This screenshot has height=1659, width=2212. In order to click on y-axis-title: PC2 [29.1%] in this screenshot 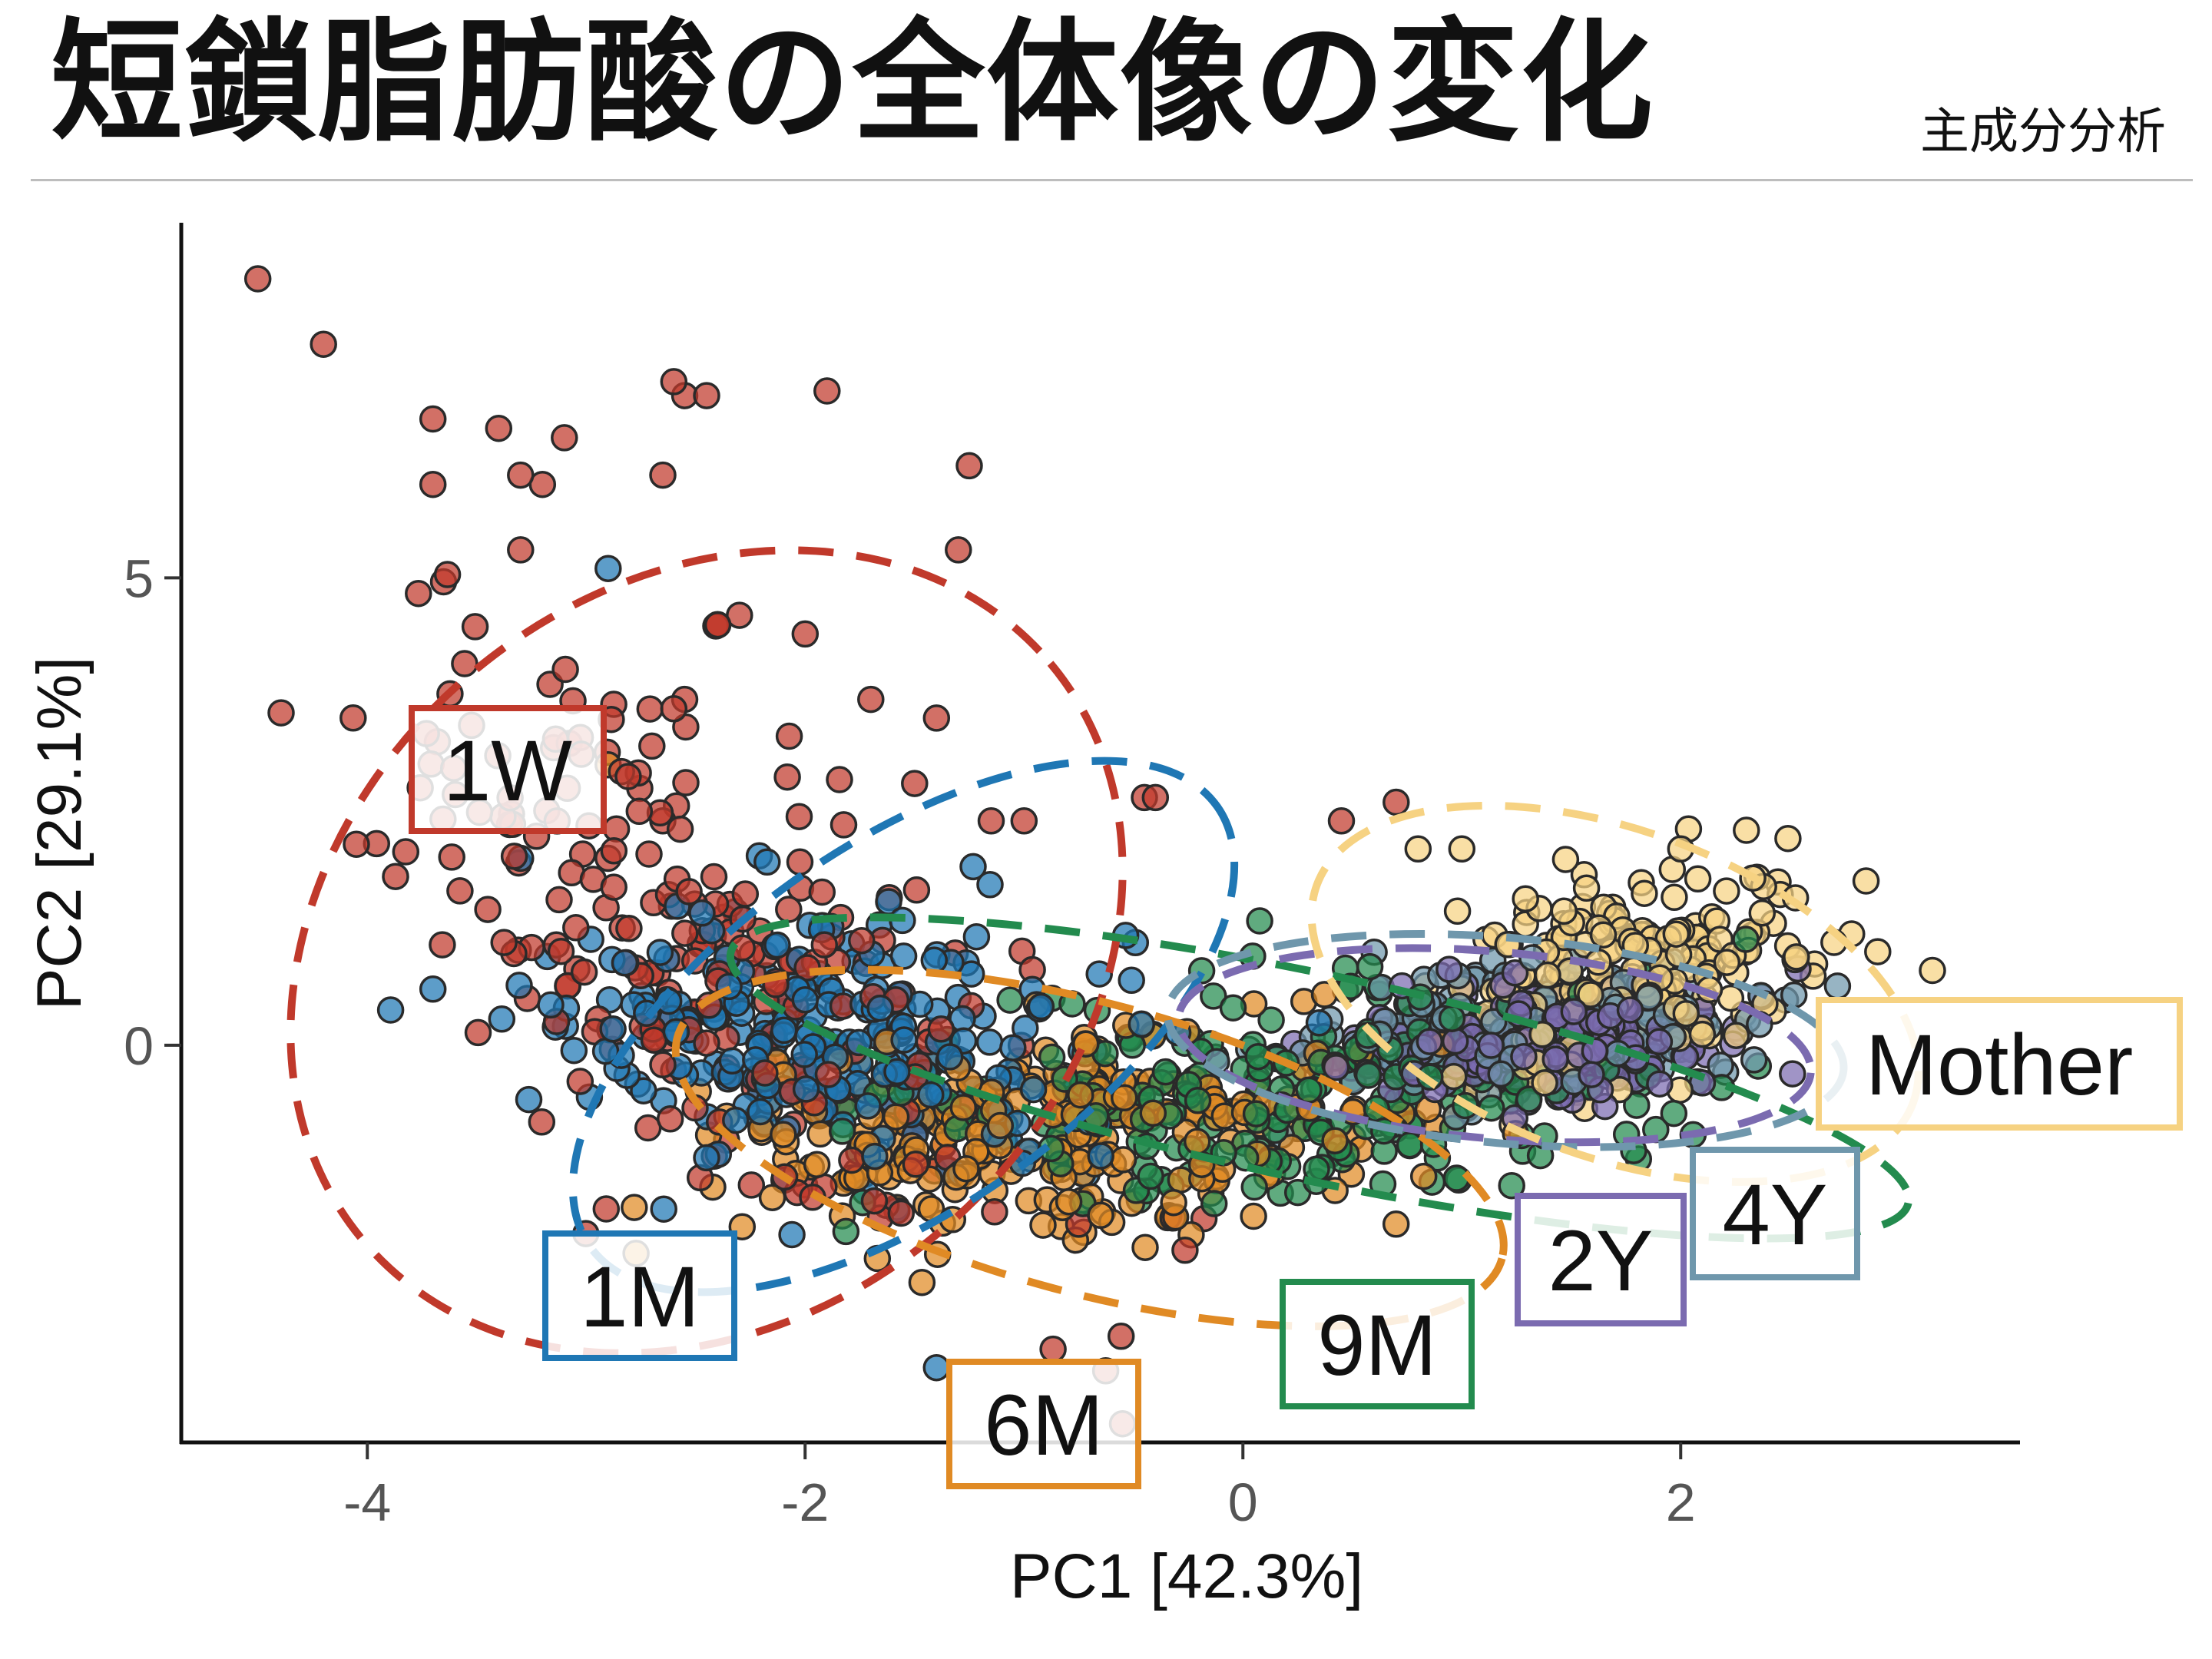, I will do `click(60, 834)`.